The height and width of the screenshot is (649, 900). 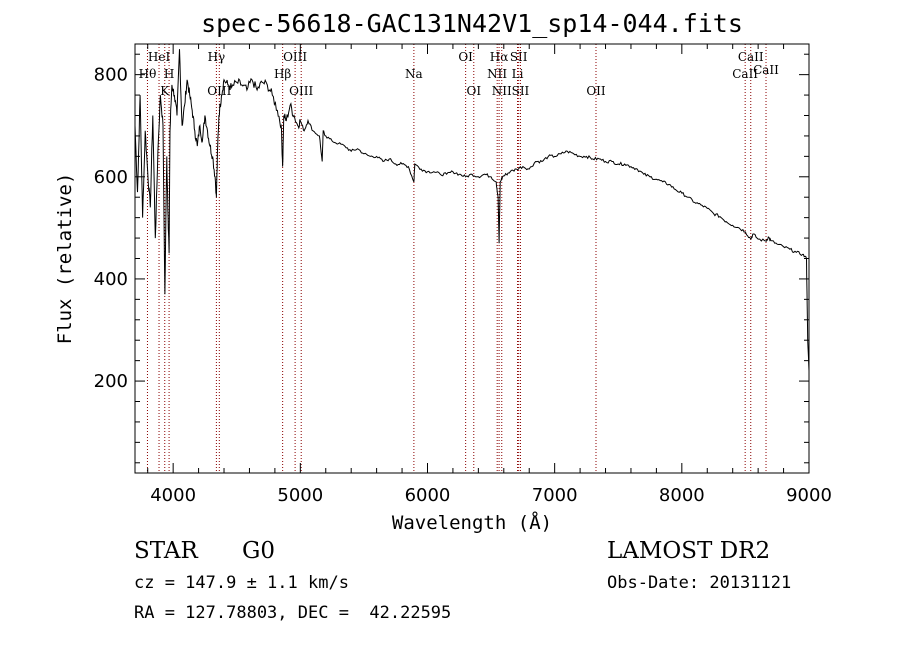 I want to click on line-marker-label: HeI, so click(x=159, y=57).